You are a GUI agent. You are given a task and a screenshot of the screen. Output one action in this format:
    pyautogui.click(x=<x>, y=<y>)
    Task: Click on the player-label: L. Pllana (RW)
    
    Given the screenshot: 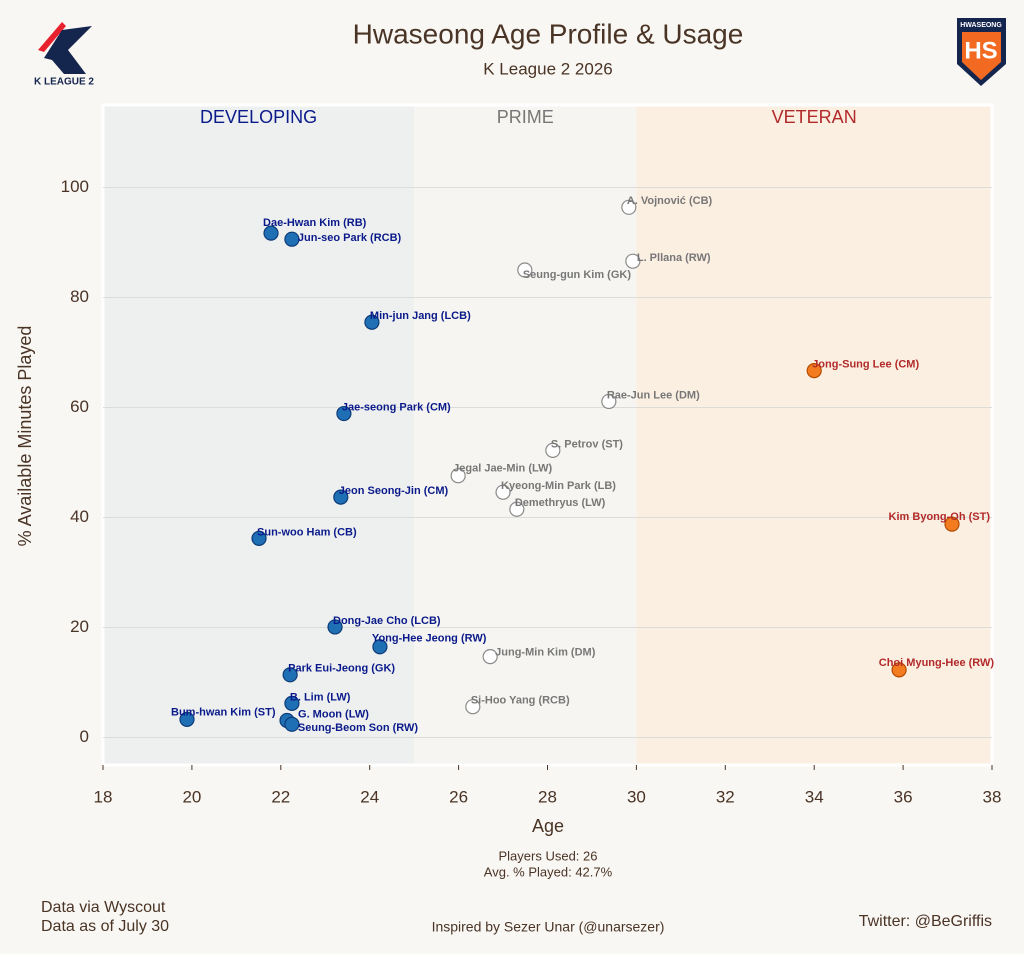 What is the action you would take?
    pyautogui.click(x=674, y=258)
    